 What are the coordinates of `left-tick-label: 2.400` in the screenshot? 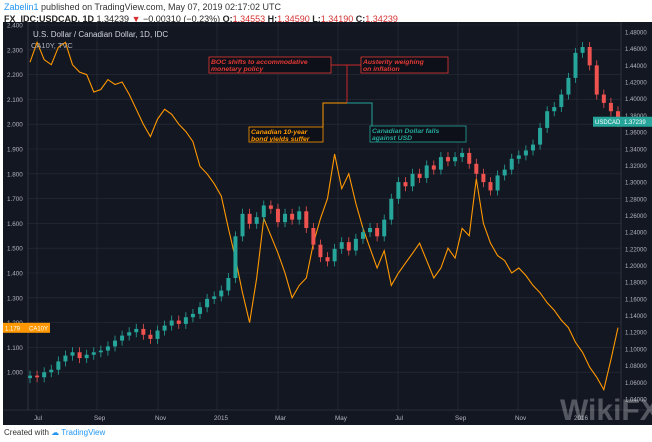 It's located at (15, 26).